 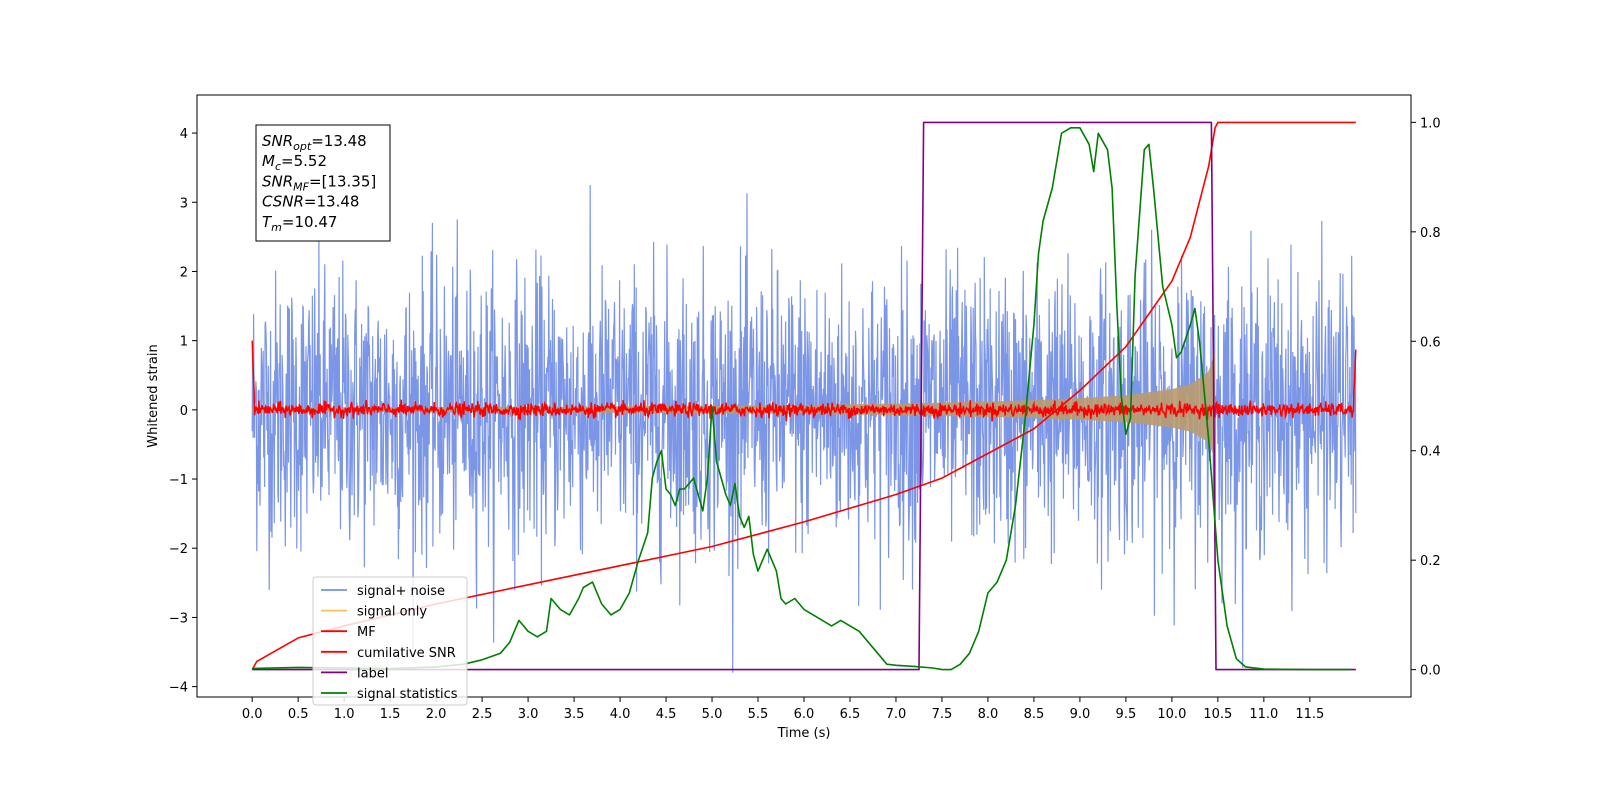 I want to click on y-left-tick-label: −1, so click(x=178, y=480).